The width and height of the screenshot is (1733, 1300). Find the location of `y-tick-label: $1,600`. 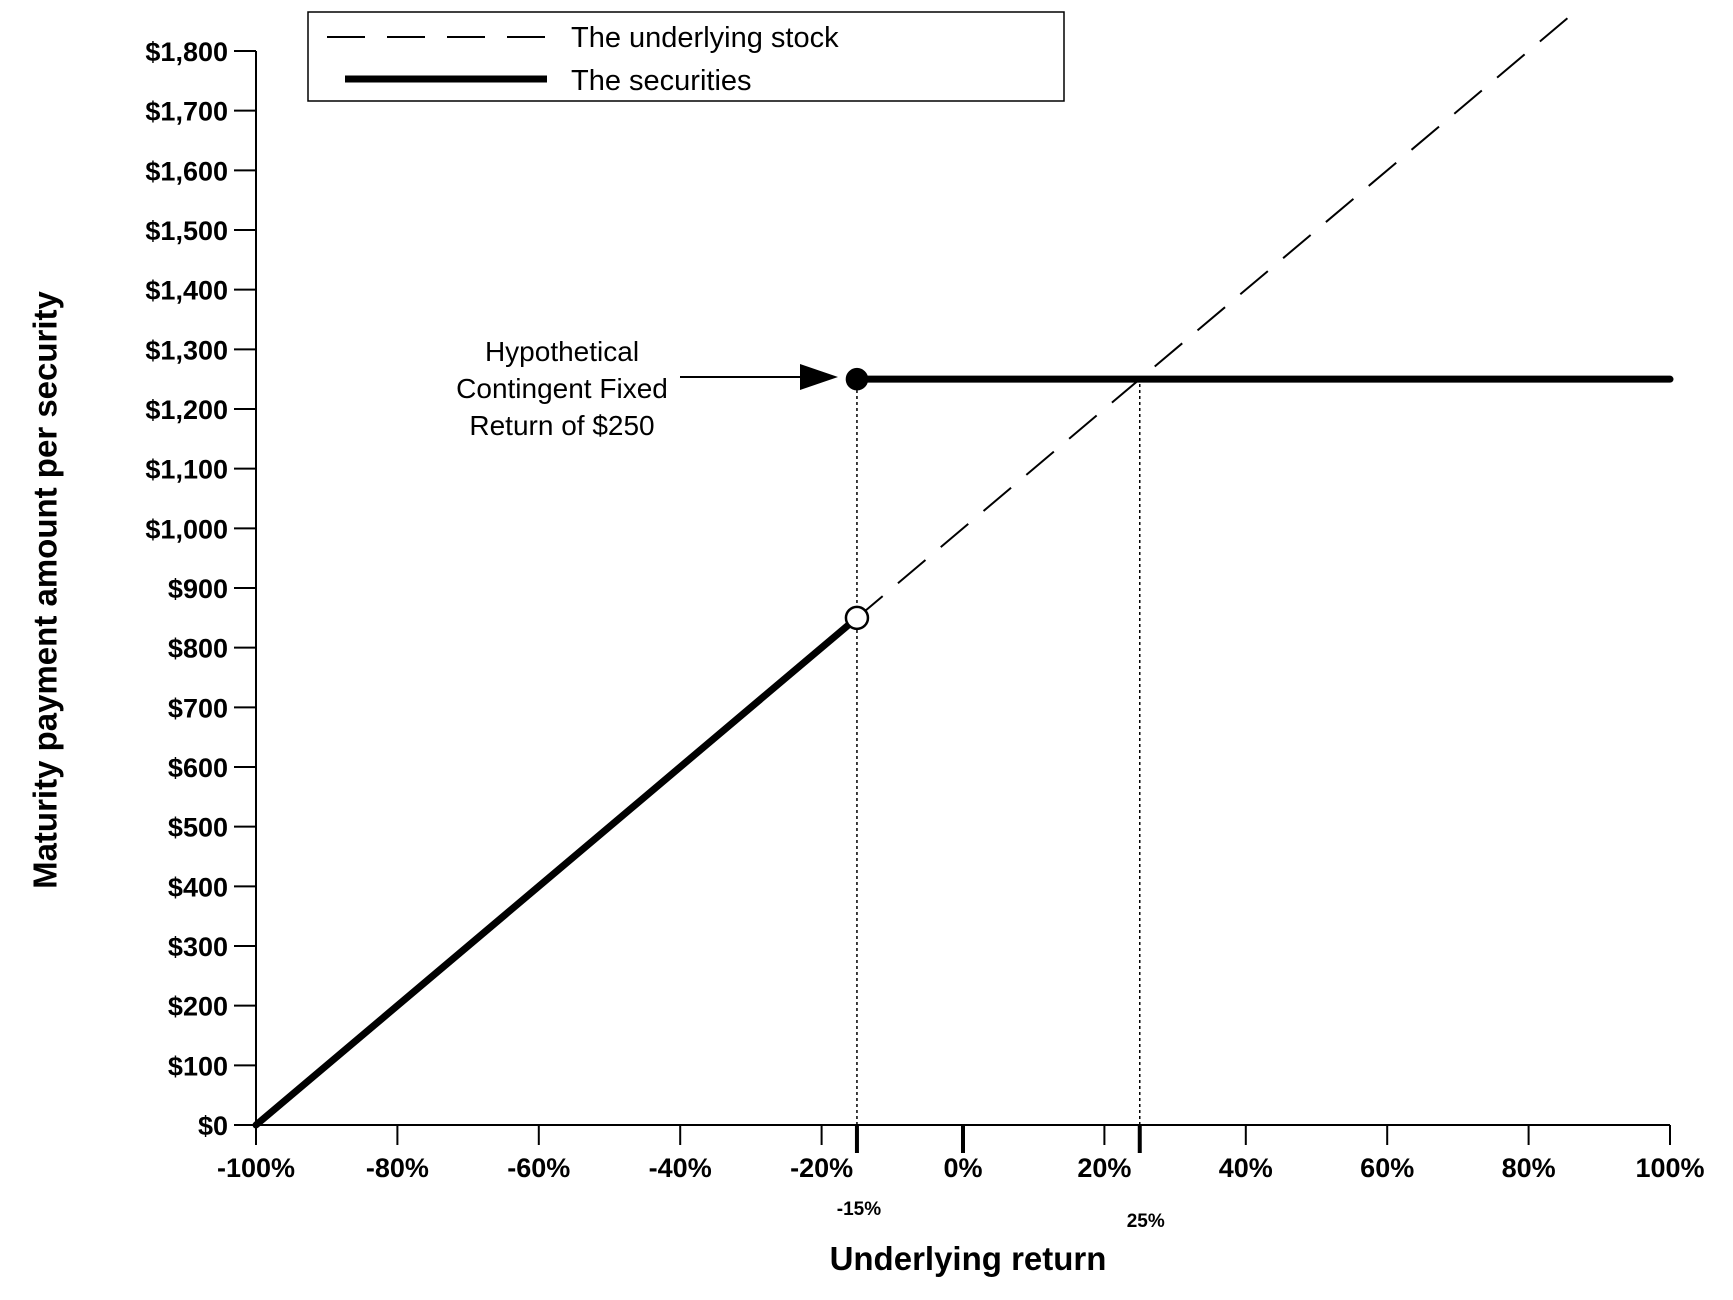

y-tick-label: $1,600 is located at coordinates (186, 171).